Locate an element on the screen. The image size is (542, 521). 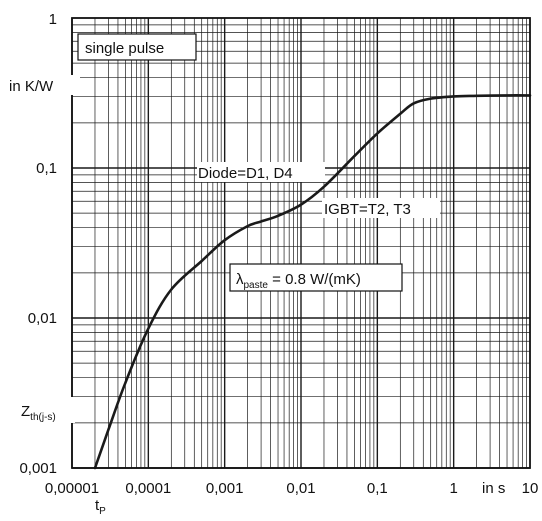
x-tick-label: 10 is located at coordinates (530, 488).